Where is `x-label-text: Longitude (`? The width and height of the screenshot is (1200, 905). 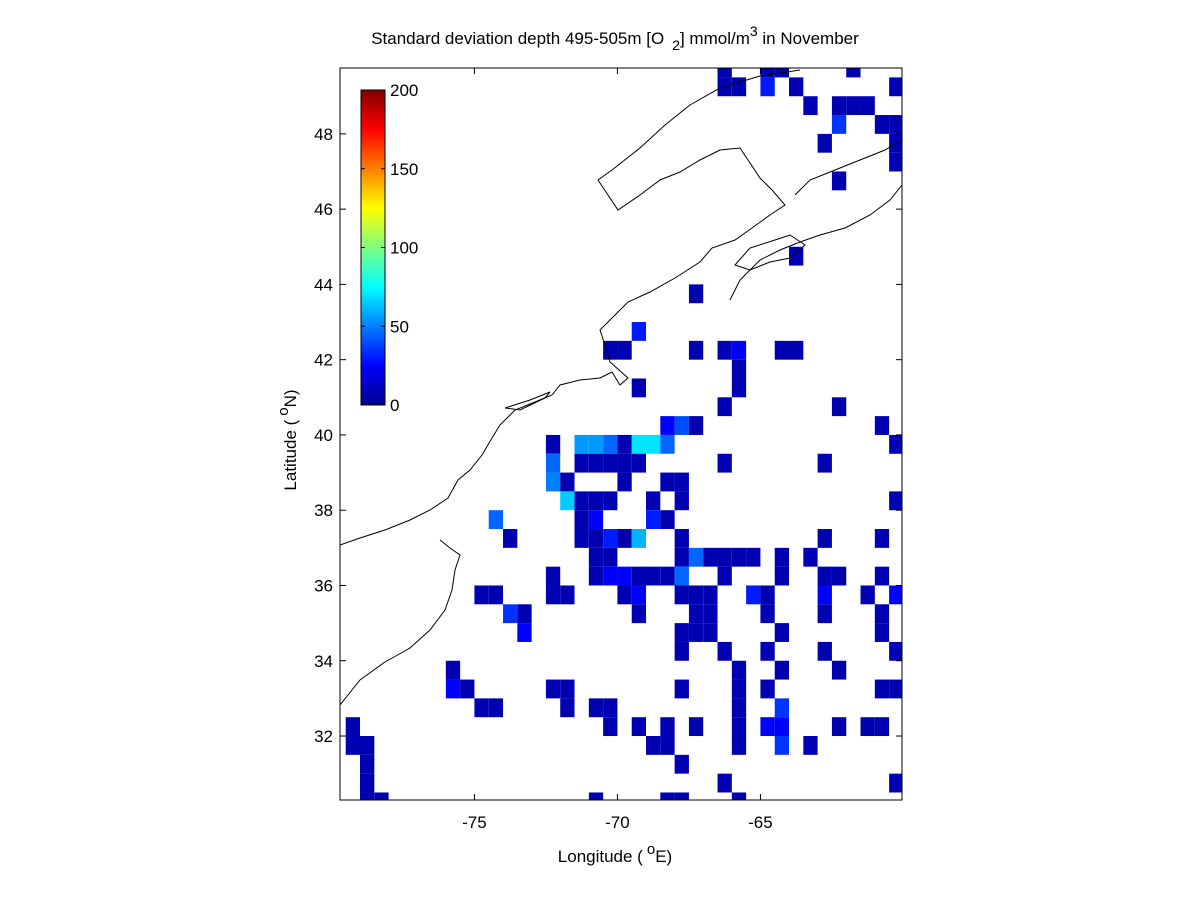
x-label-text: Longitude ( is located at coordinates (600, 856).